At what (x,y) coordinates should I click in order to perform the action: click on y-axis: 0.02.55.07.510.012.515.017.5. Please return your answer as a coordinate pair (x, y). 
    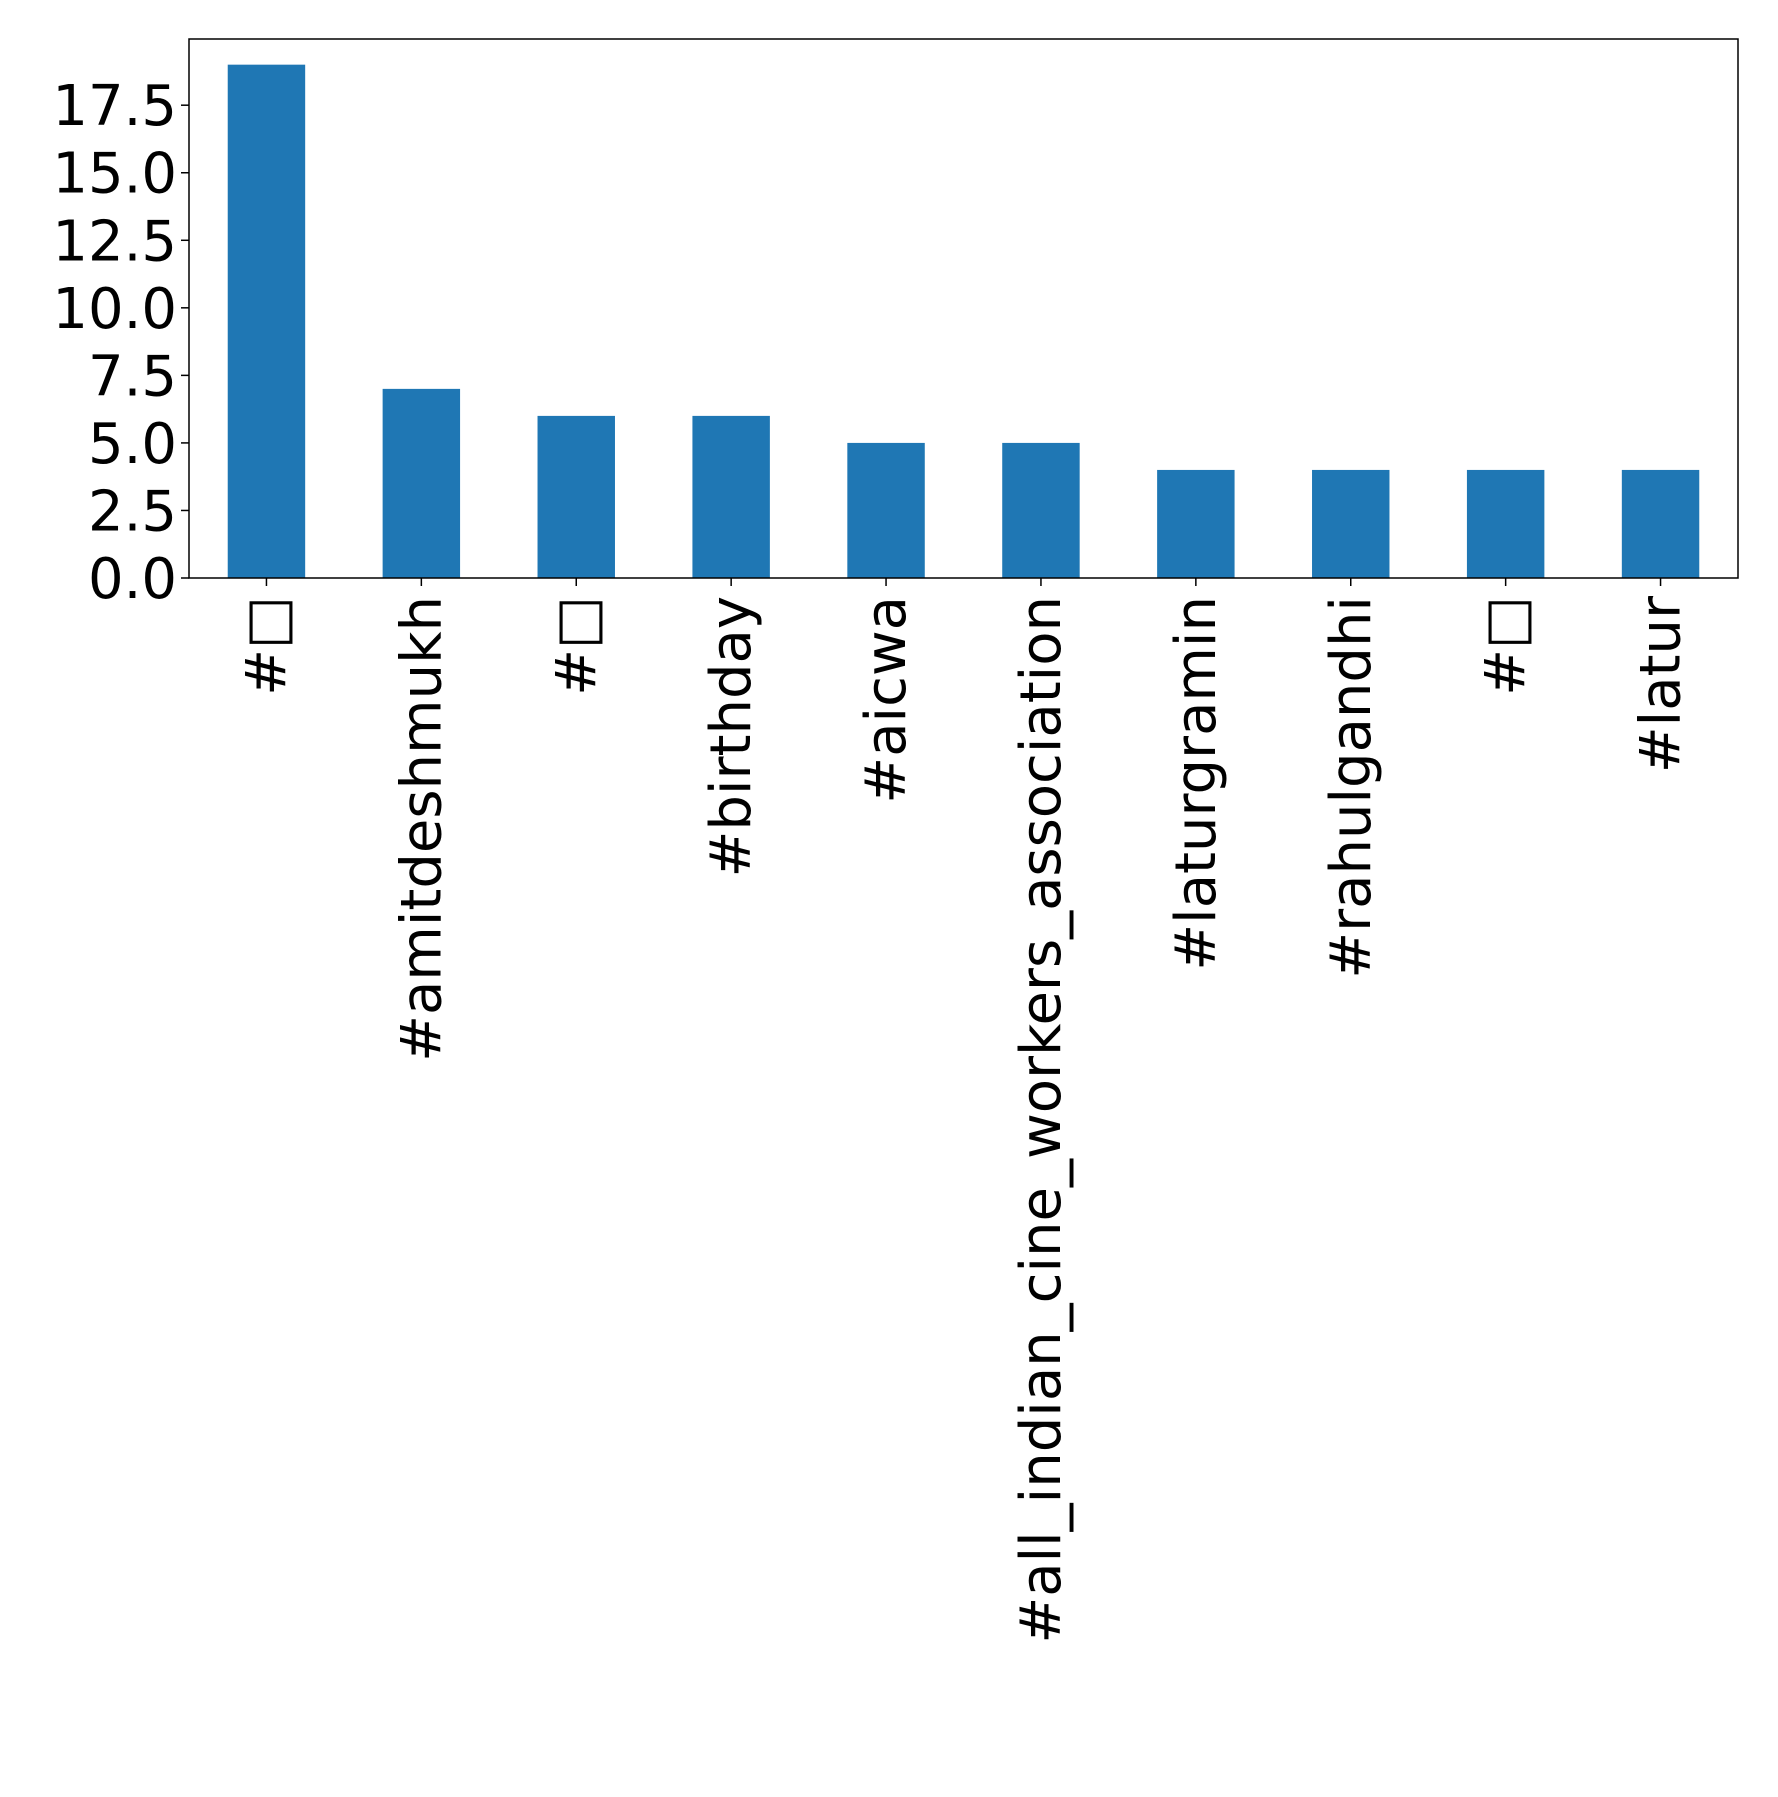
    Looking at the image, I should click on (120, 343).